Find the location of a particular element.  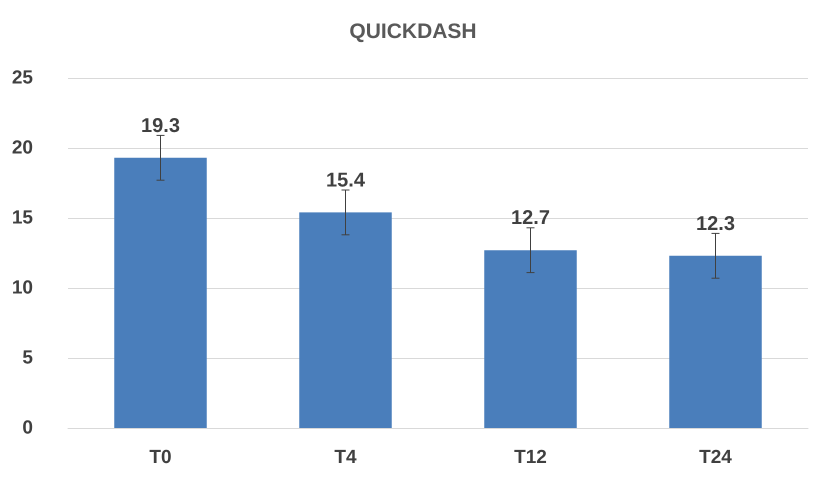

x-tick-label: T0 is located at coordinates (160, 457).